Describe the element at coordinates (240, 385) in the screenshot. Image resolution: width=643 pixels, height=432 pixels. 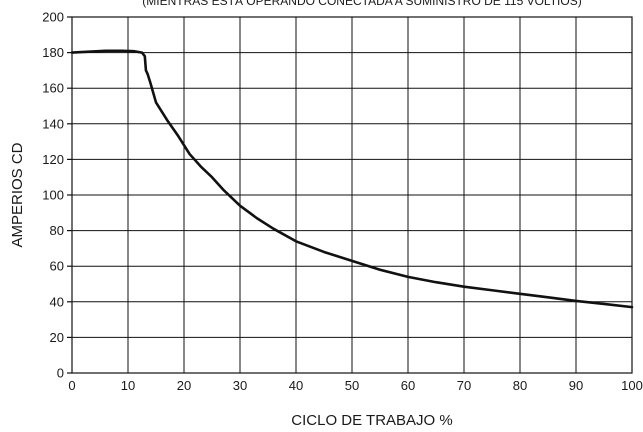
I see `x-tick-label: 30` at that location.